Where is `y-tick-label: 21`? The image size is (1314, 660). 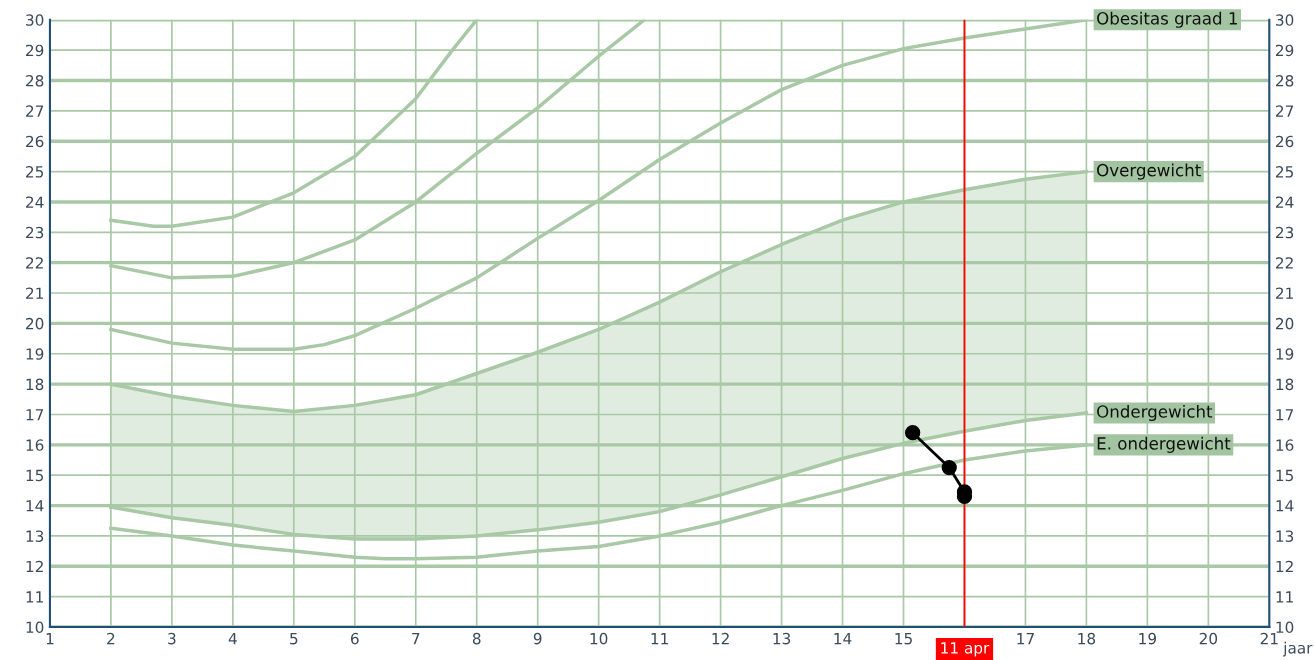
y-tick-label: 21 is located at coordinates (34, 293).